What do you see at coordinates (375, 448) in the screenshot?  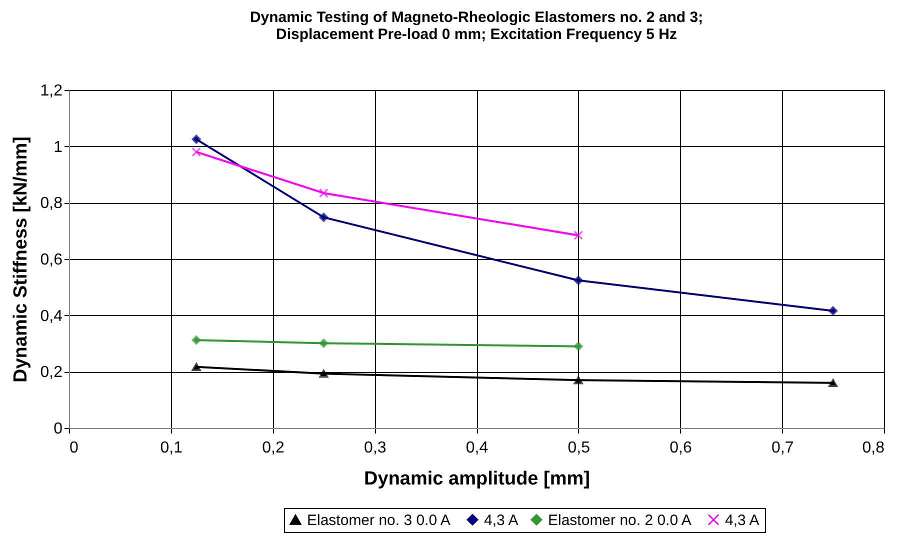 I see `x-tick-label: 0,3` at bounding box center [375, 448].